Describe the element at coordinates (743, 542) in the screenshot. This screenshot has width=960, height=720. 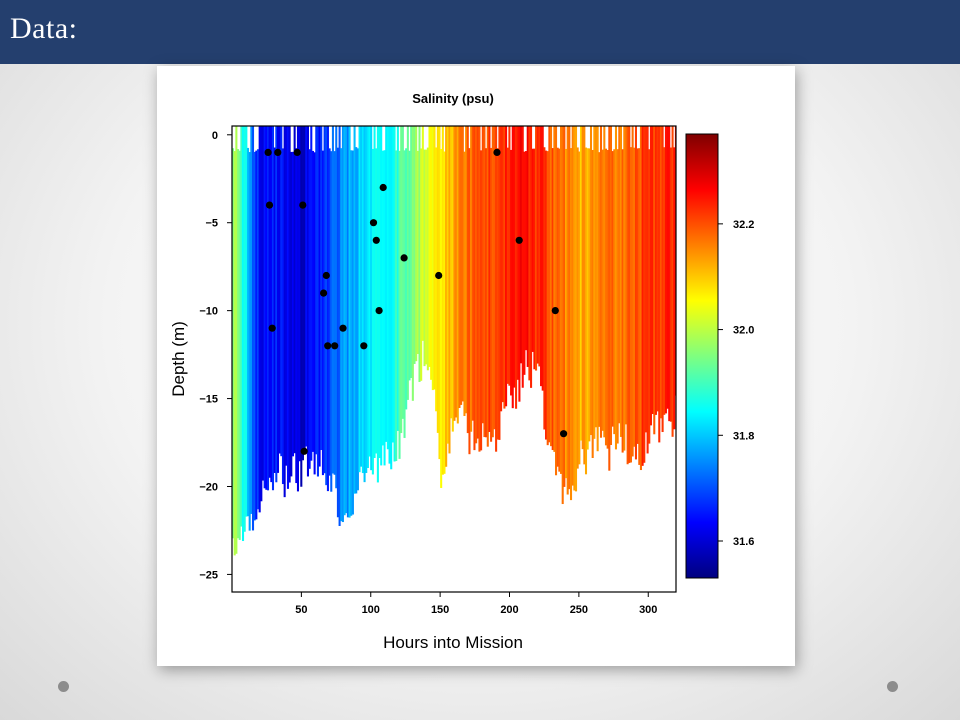
I see `colorbar-tick-label: 31.6` at that location.